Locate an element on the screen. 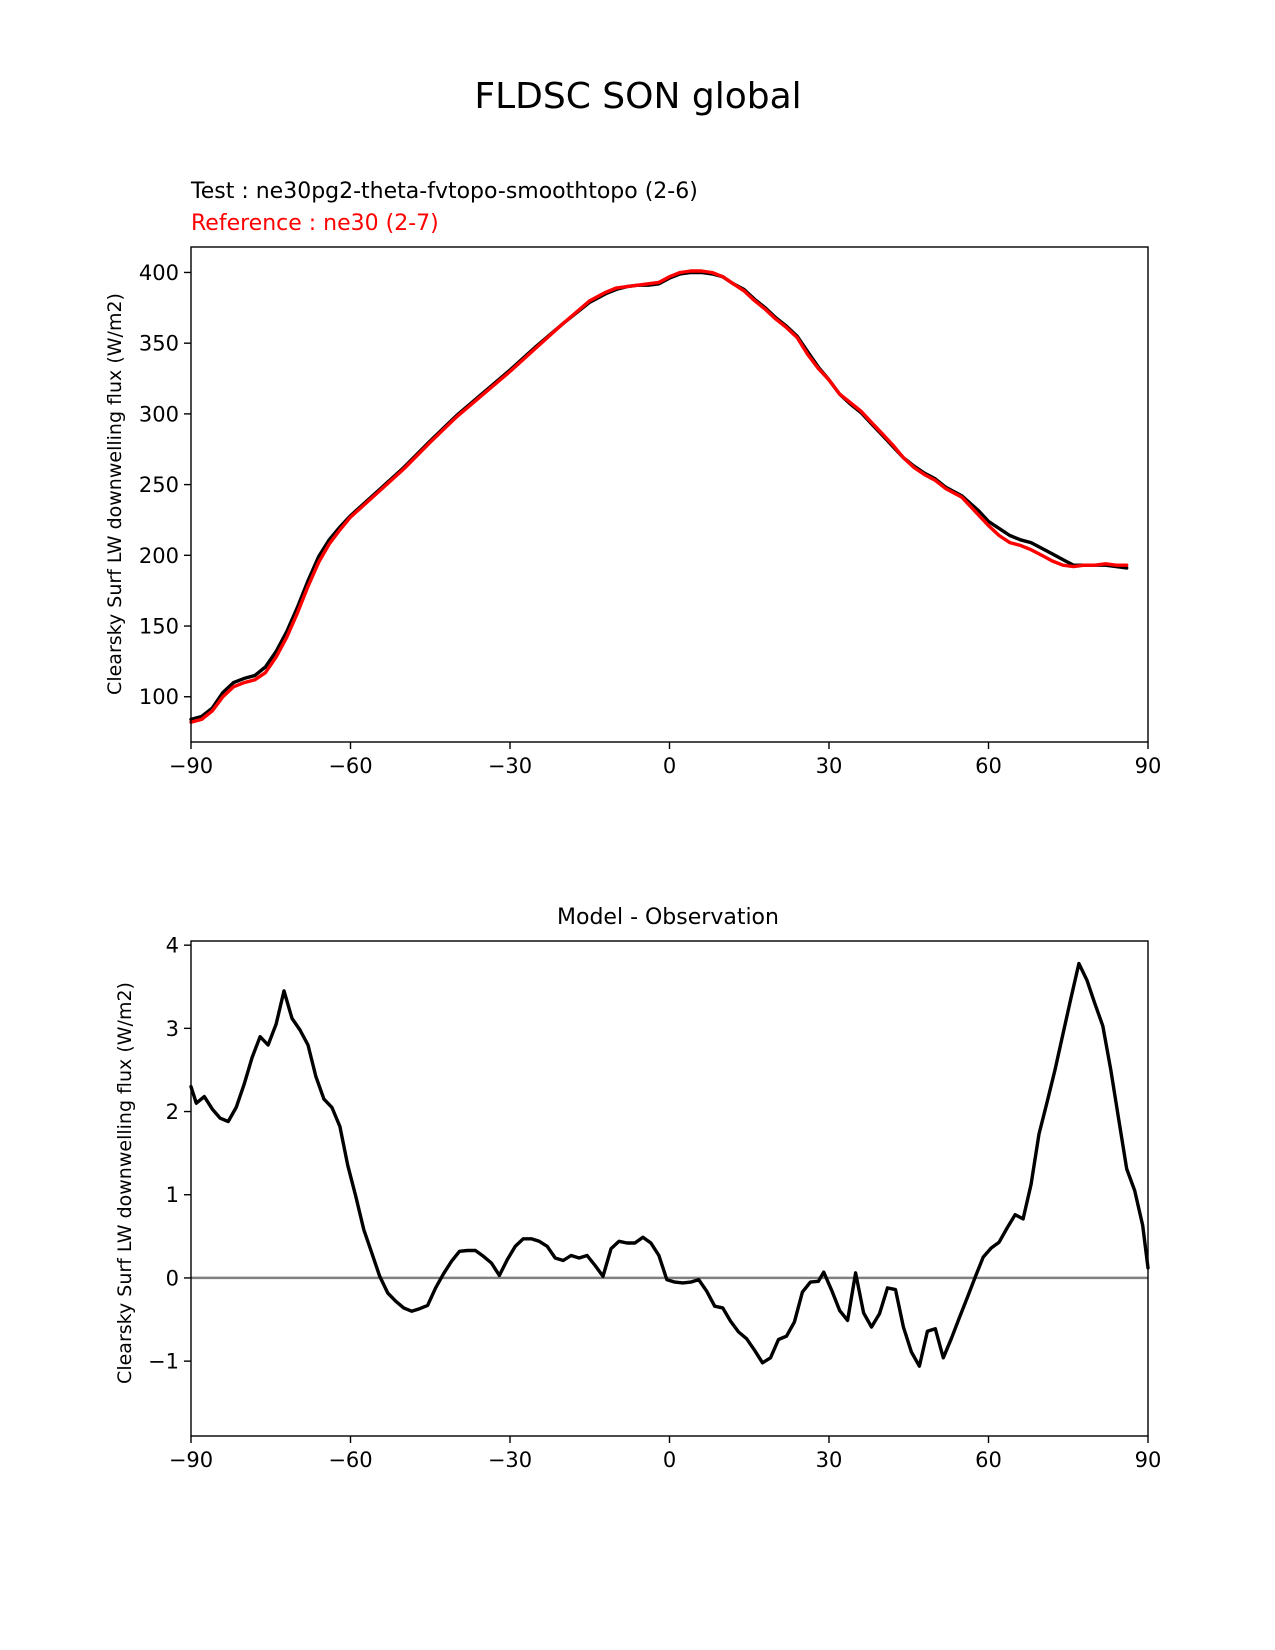  top-y-tick-label: 200 is located at coordinates (159, 556).